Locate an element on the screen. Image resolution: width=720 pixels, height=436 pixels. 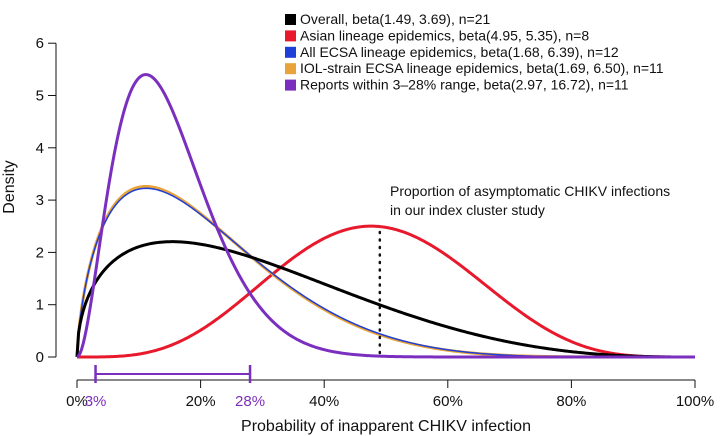
x-tick-label-5: 100% is located at coordinates (695, 401).